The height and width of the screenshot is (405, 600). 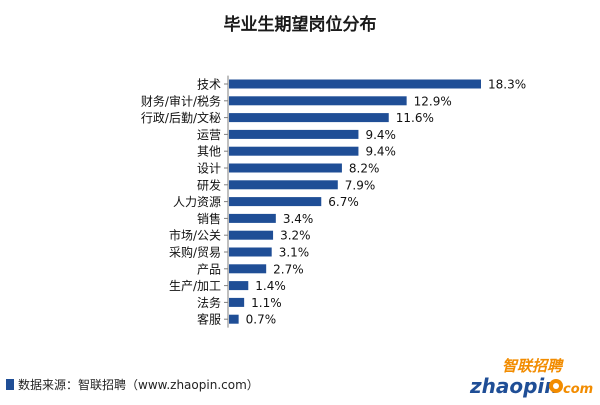 What do you see at coordinates (209, 85) in the screenshot?
I see `category-label: 技术` at bounding box center [209, 85].